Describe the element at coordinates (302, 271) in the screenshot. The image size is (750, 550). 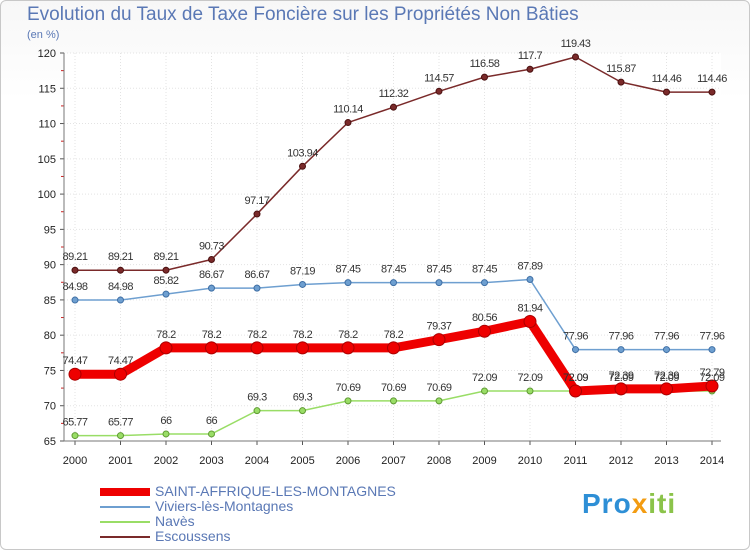
I see `data-label: 87.19` at that location.